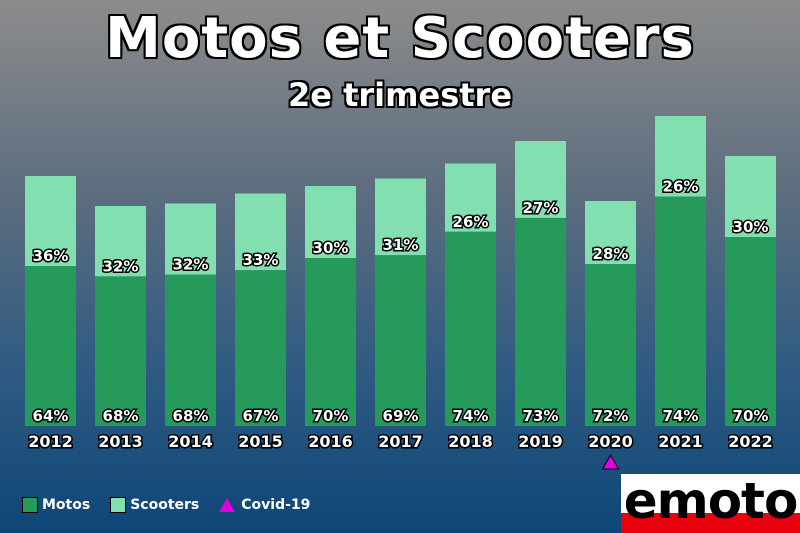 Image resolution: width=800 pixels, height=533 pixels. I want to click on covid-marker-icon, so click(610, 461).